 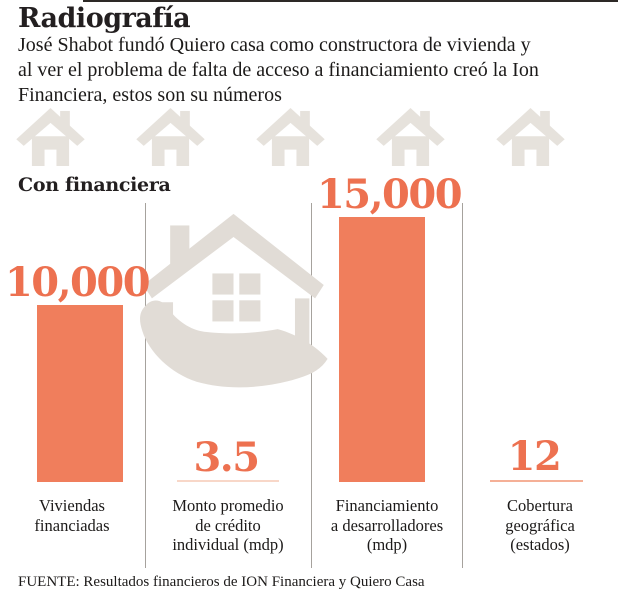 What do you see at coordinates (234, 300) in the screenshot?
I see `hand-holding-house-icon` at bounding box center [234, 300].